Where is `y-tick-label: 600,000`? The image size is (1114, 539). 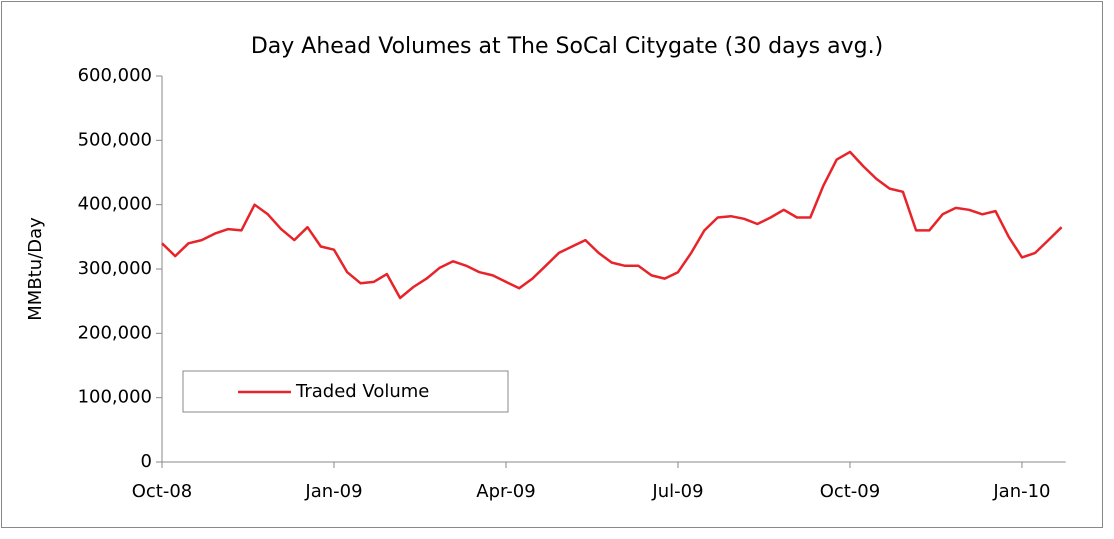 y-tick-label: 600,000 is located at coordinates (115, 75).